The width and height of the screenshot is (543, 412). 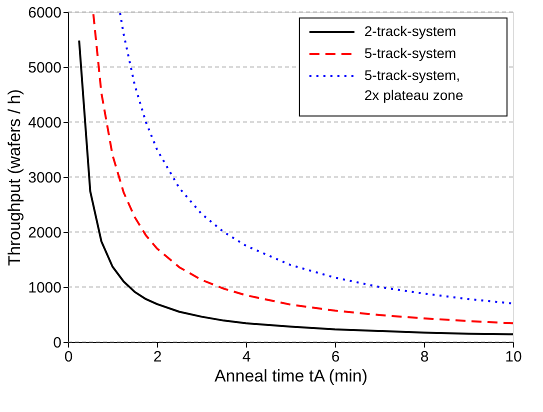 What do you see at coordinates (68, 357) in the screenshot?
I see `x-tick-label: 0` at bounding box center [68, 357].